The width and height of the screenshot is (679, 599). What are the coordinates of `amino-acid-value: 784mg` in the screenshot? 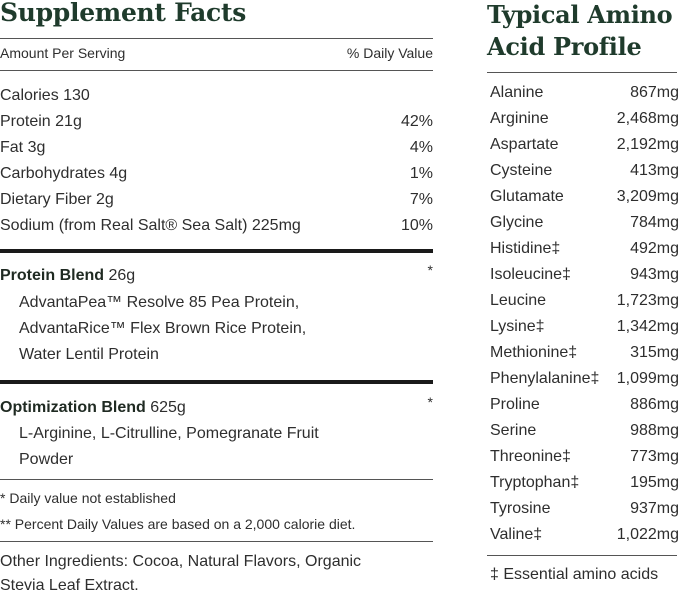 It's located at (654, 222).